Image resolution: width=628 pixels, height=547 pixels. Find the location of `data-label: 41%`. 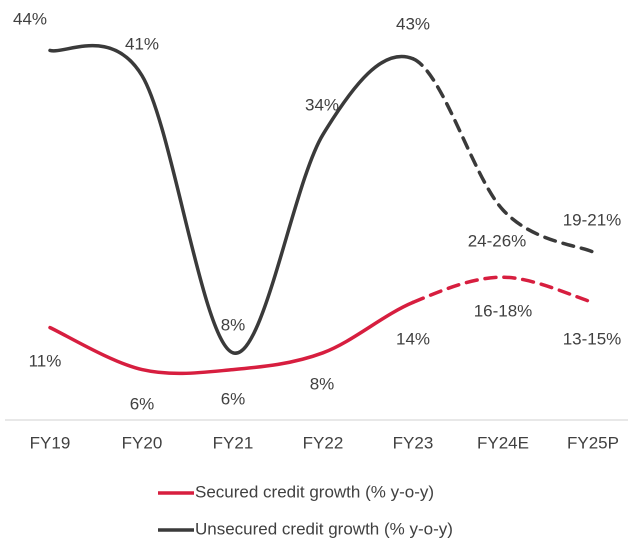

data-label: 41% is located at coordinates (142, 43).